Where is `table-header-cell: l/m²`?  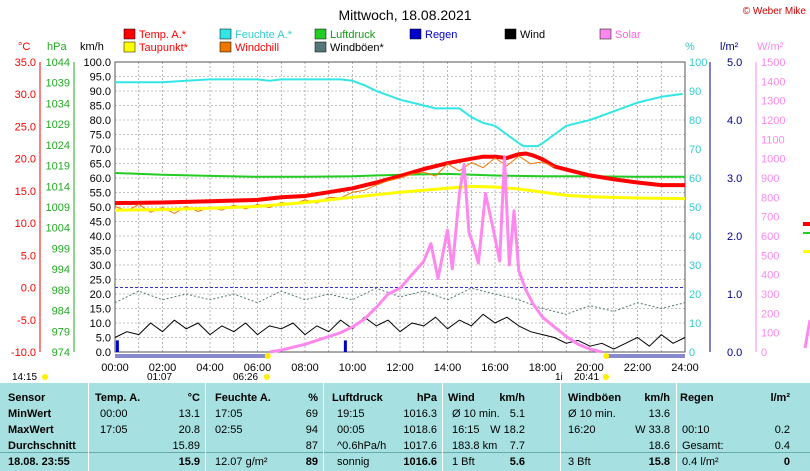
table-header-cell: l/m² is located at coordinates (780, 398).